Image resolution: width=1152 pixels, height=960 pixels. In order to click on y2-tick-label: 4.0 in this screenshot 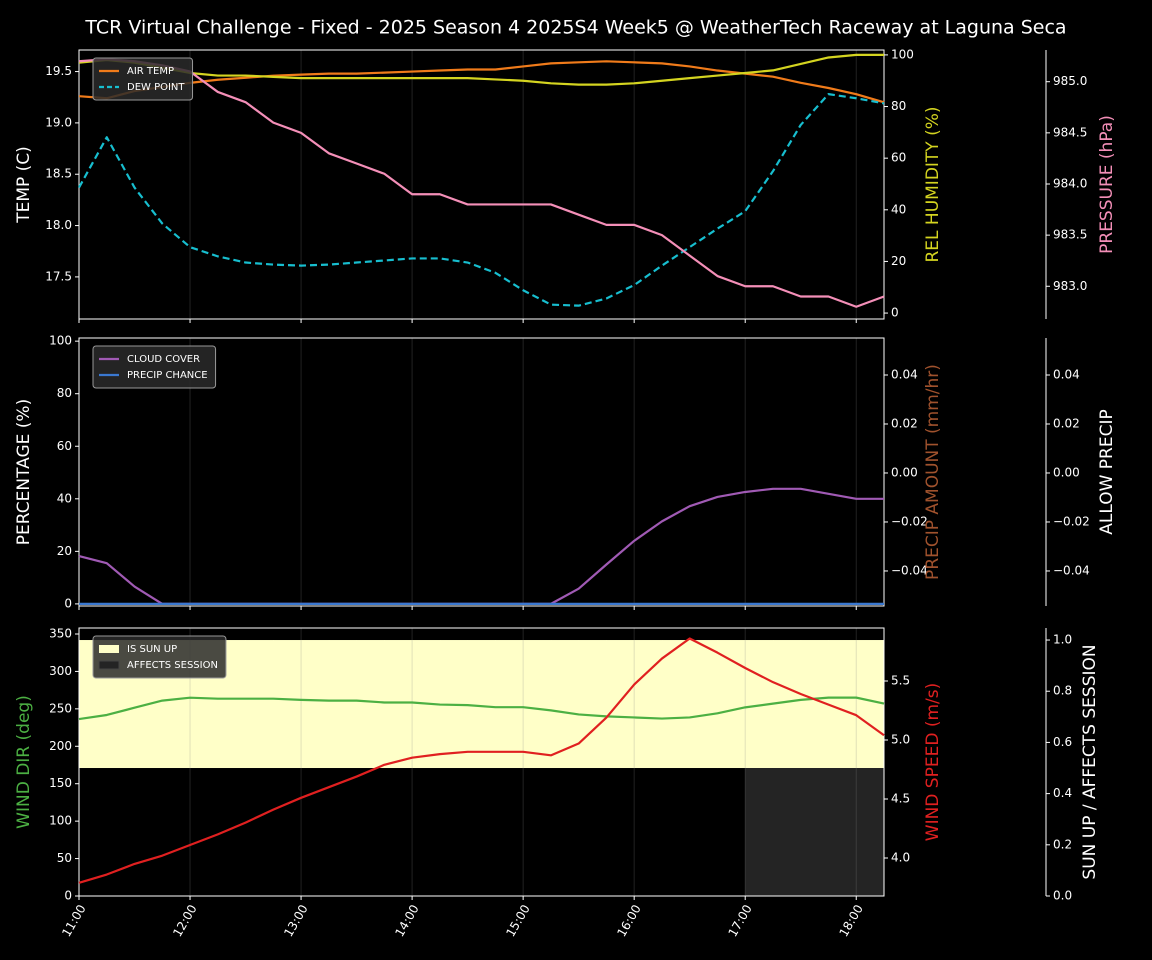, I will do `click(900, 858)`.